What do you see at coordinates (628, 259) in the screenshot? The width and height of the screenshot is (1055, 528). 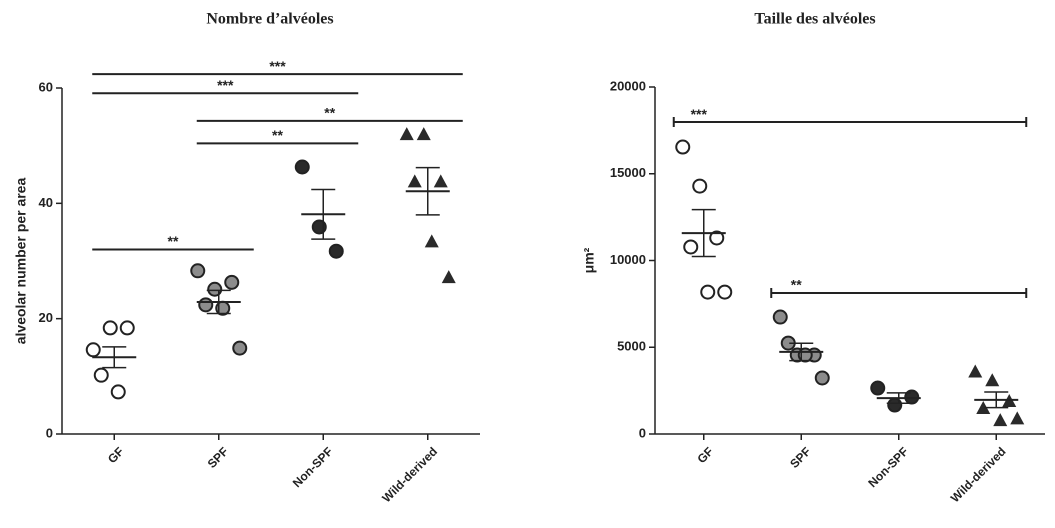 I see `y-tick-label: 10000` at bounding box center [628, 259].